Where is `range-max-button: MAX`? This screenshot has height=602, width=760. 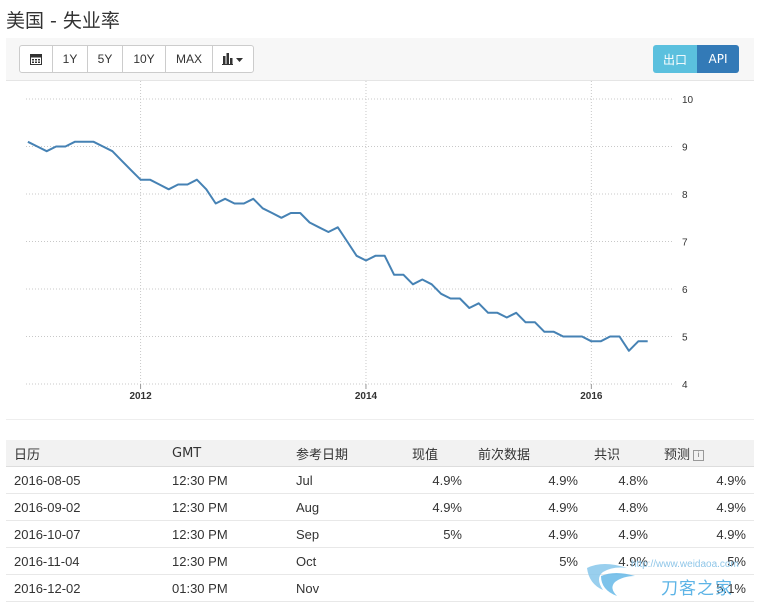
range-max-button: MAX is located at coordinates (189, 59).